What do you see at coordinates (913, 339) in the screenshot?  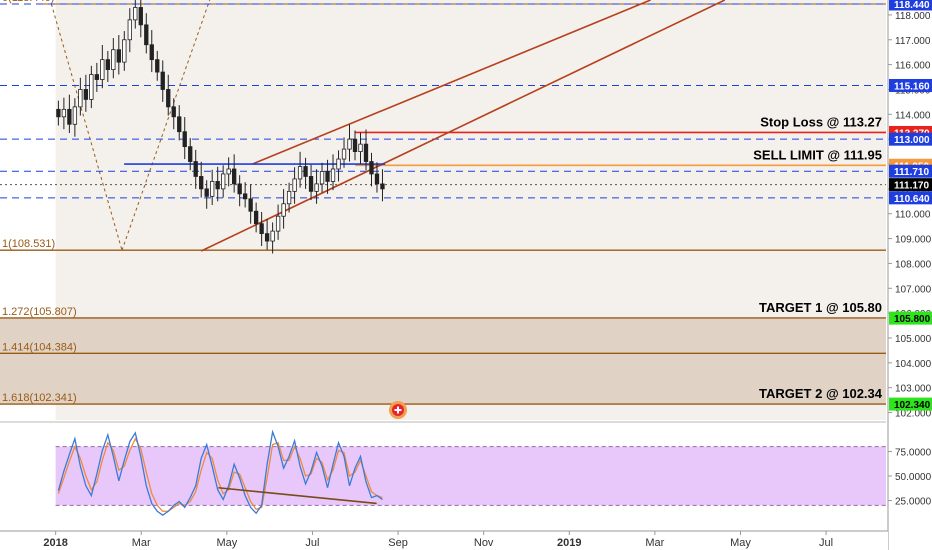 I see `price-tick-label: 105.000` at bounding box center [913, 339].